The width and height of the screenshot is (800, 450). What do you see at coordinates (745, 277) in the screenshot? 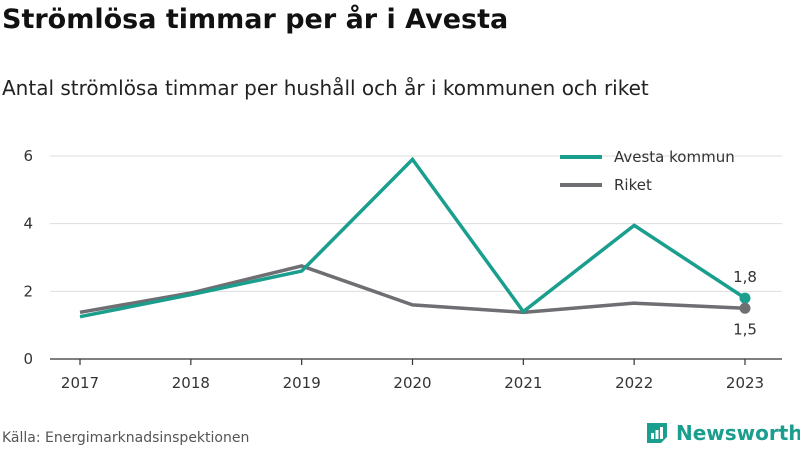
I see `end-label-avesta: 1,8` at bounding box center [745, 277].